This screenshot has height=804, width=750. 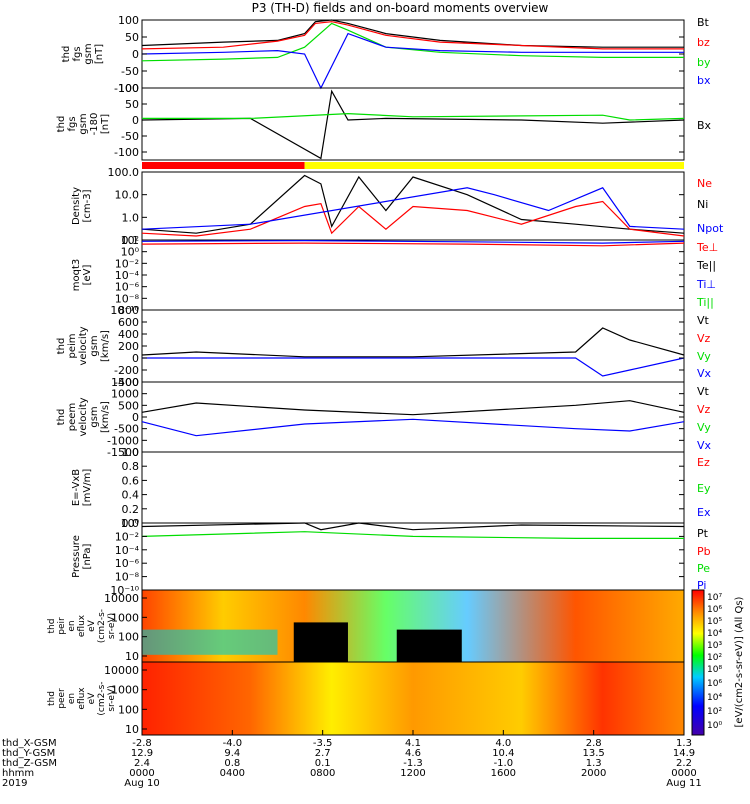 I want to click on x-row-value: 2000, so click(x=593, y=773).